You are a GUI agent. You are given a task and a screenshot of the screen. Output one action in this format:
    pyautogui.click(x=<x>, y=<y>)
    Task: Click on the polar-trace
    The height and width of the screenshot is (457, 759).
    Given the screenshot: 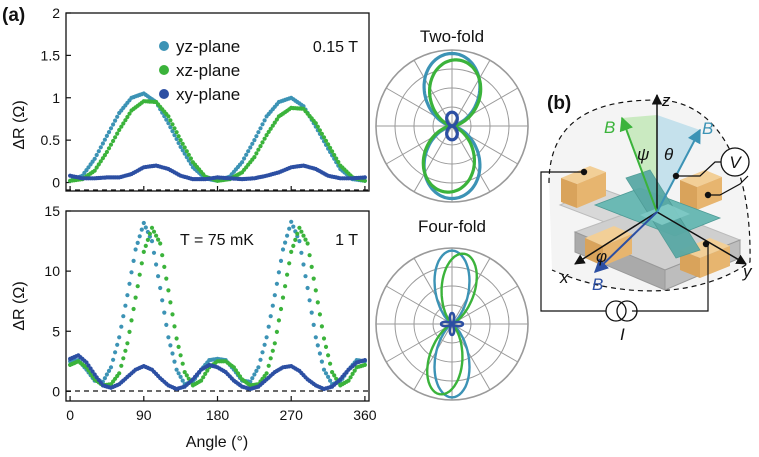 What is the action you would take?
    pyautogui.click(x=452, y=126)
    